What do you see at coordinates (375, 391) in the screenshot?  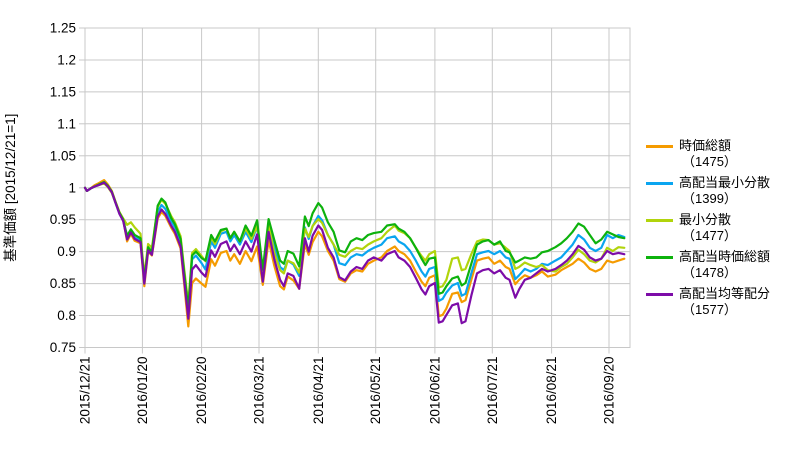 I see `x-tick-label: 2016/05/21` at bounding box center [375, 391].